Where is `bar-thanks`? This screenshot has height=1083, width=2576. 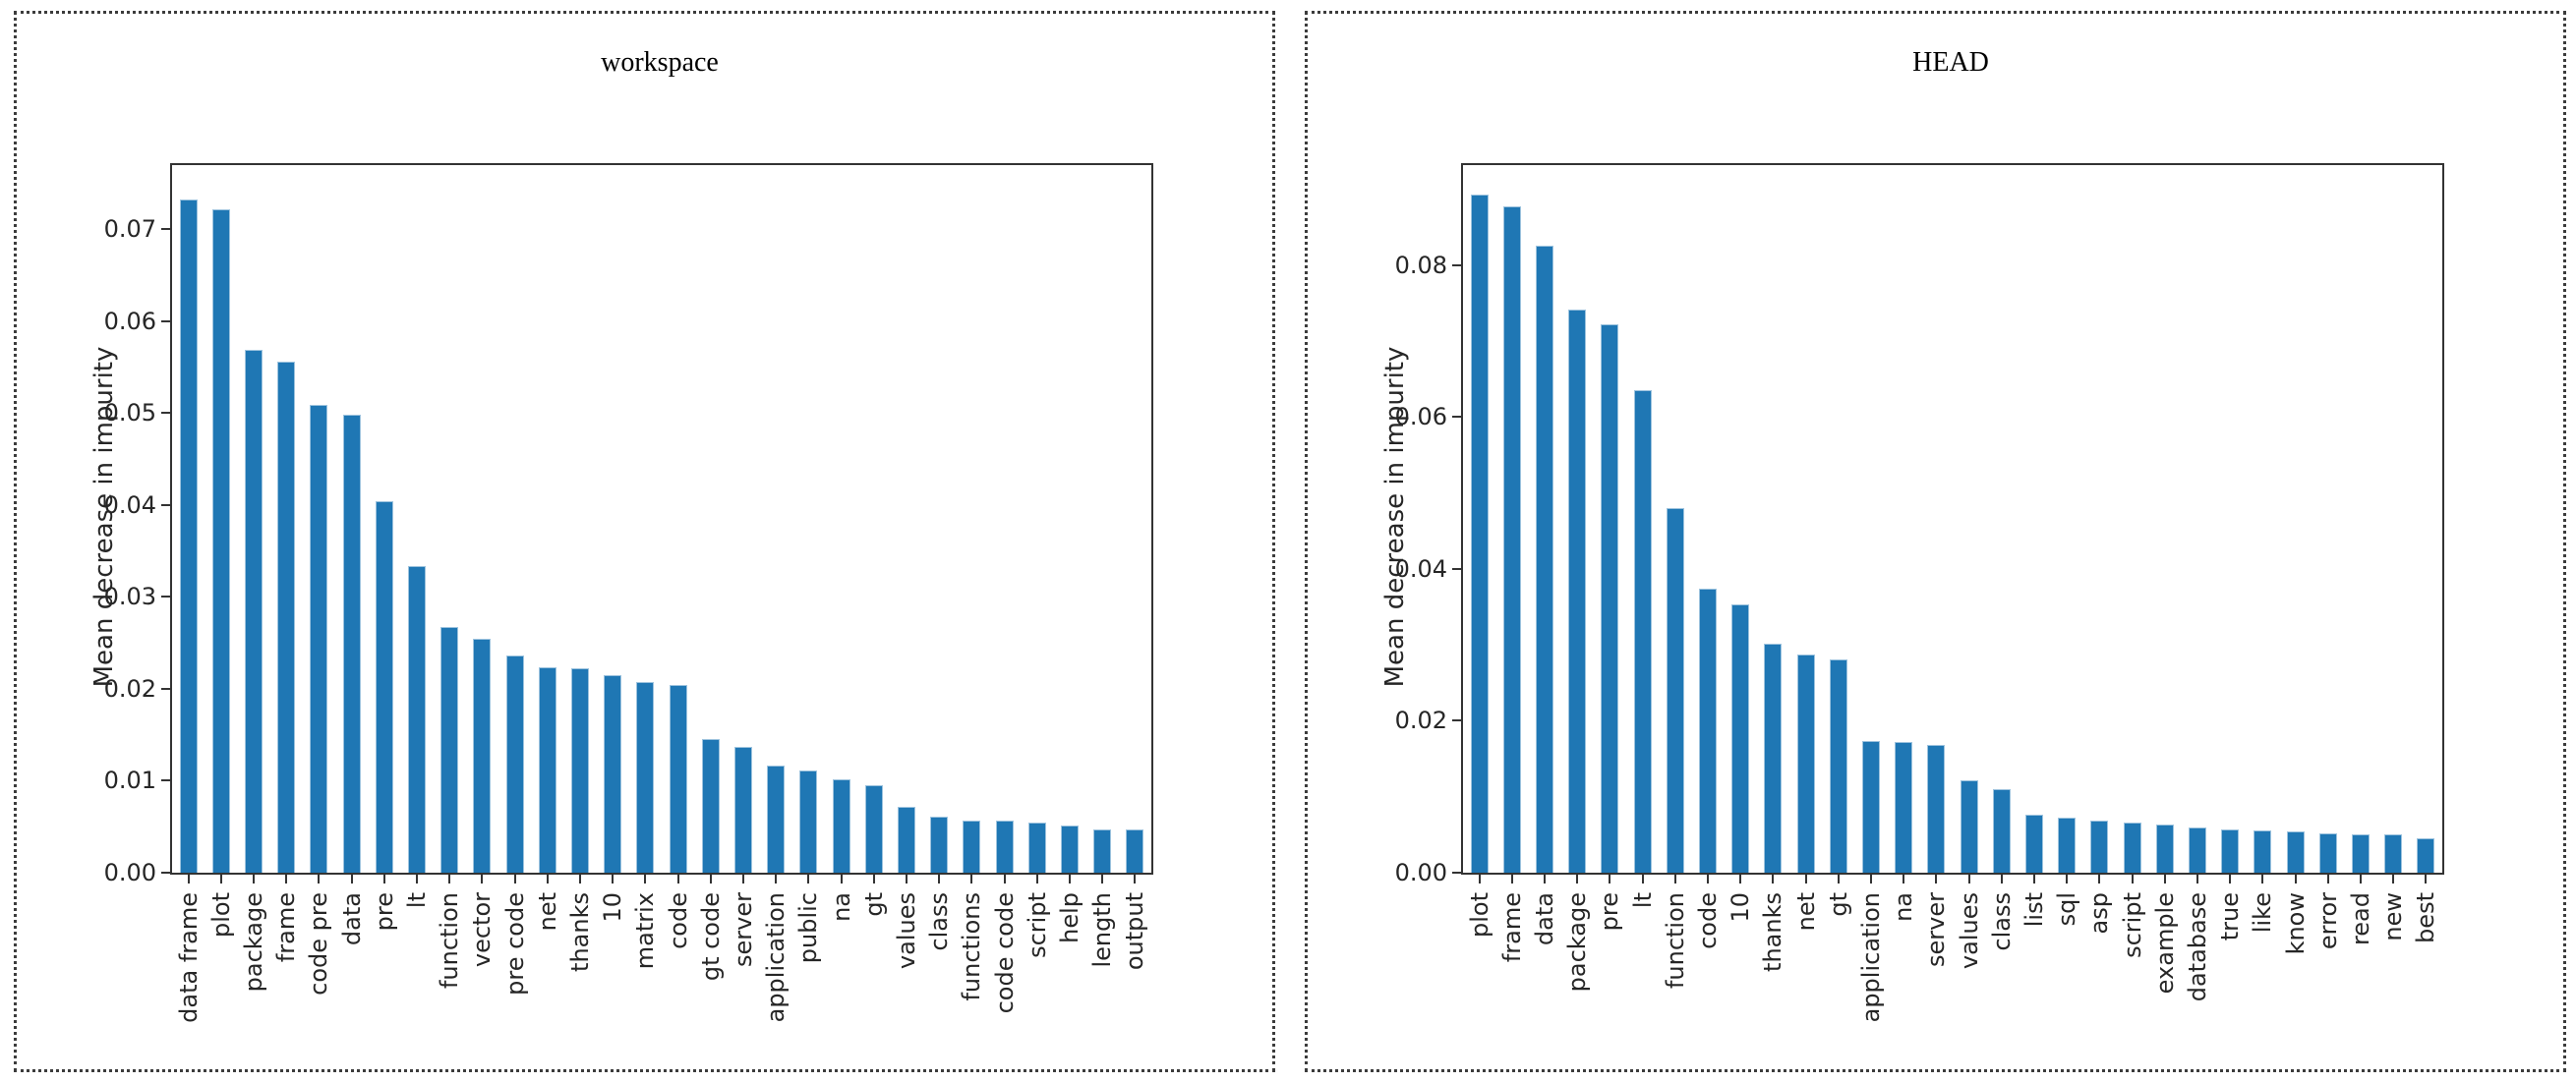
bar-thanks is located at coordinates (580, 771).